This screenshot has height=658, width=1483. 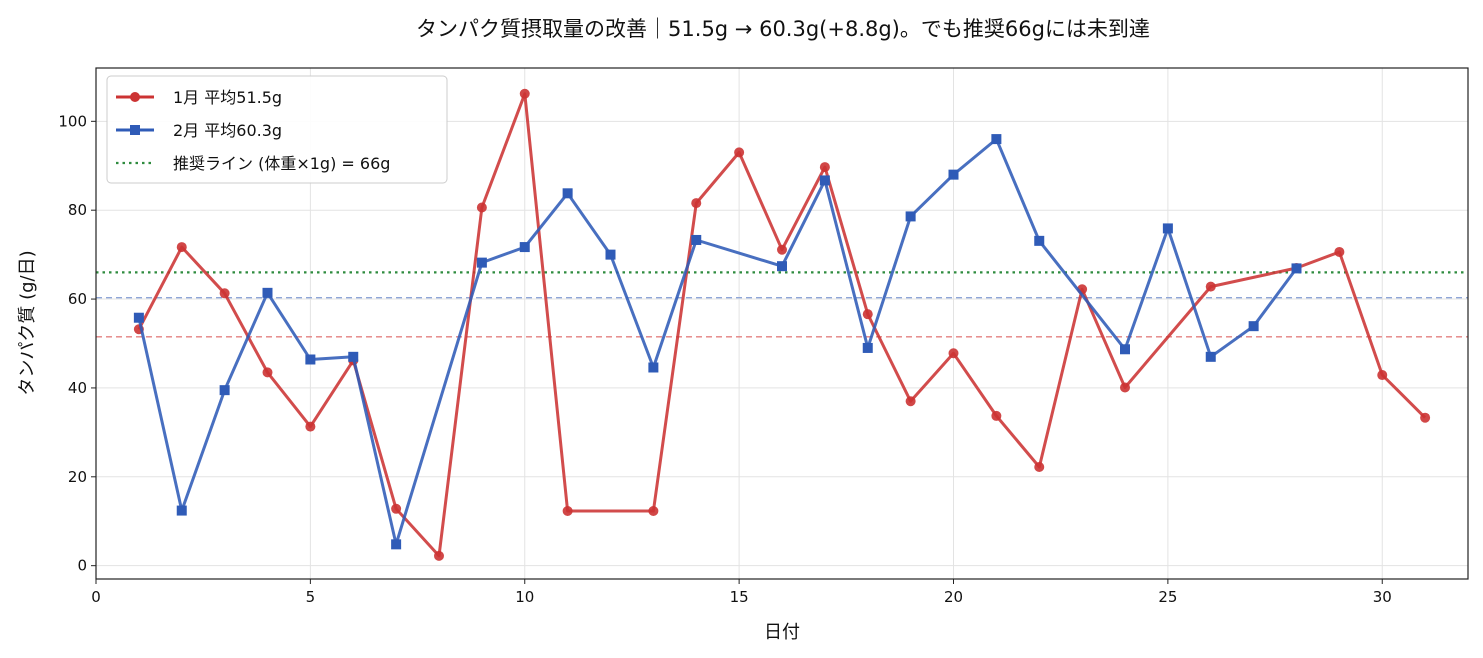 I want to click on legend-item: 1月 平均51.5g, so click(x=199, y=97).